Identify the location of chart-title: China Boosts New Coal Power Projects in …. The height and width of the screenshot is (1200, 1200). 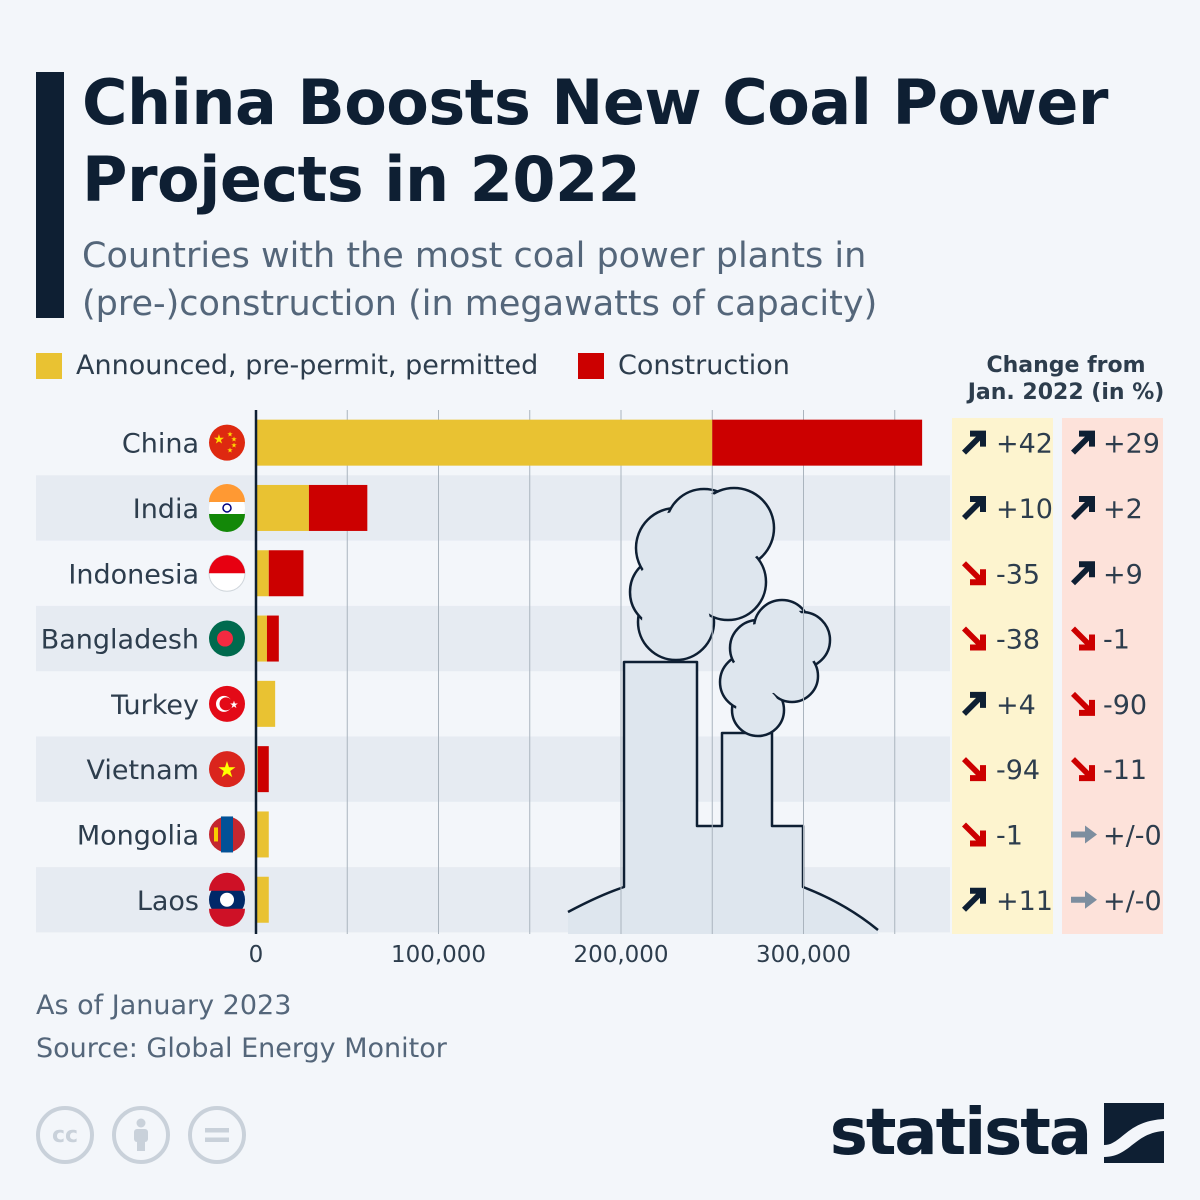
(595, 141).